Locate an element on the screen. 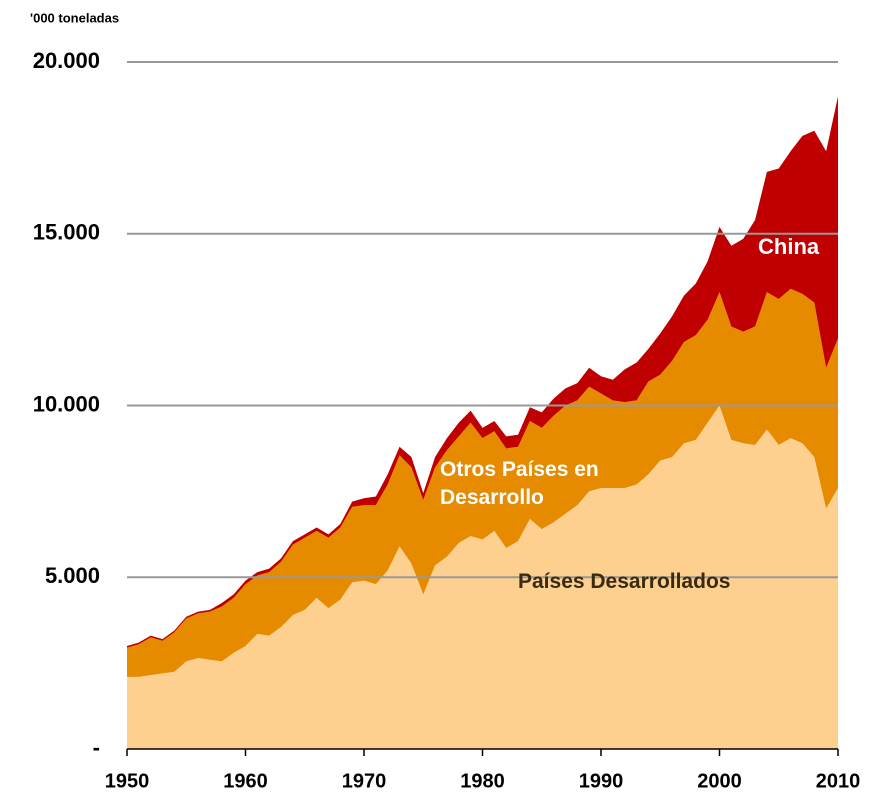 This screenshot has height=796, width=871. y-tick-label: 15.000 is located at coordinates (66, 232).